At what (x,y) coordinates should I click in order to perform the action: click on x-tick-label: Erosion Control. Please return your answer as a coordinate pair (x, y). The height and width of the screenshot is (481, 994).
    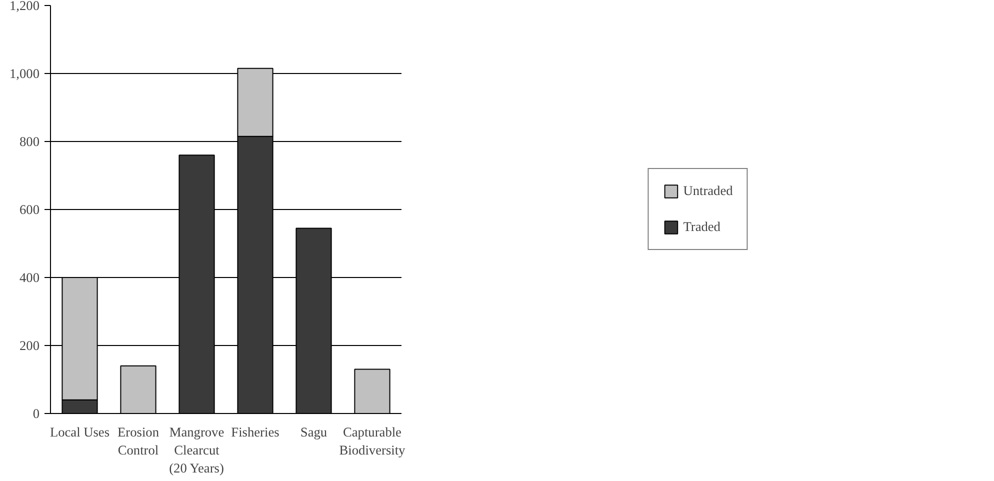
    Looking at the image, I should click on (139, 441).